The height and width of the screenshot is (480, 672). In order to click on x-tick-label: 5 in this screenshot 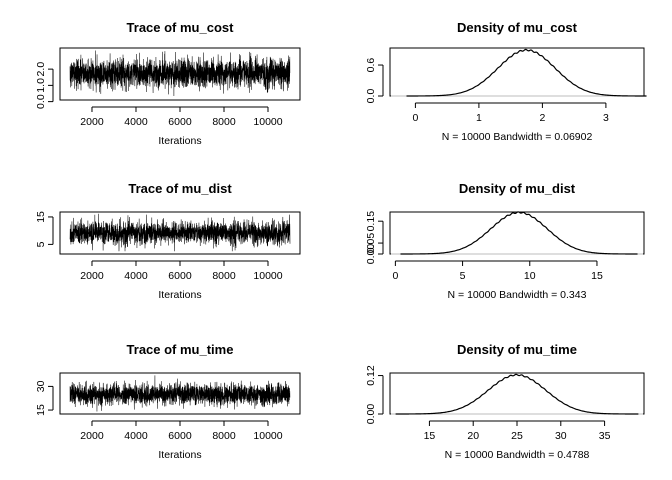, I will do `click(463, 276)`.